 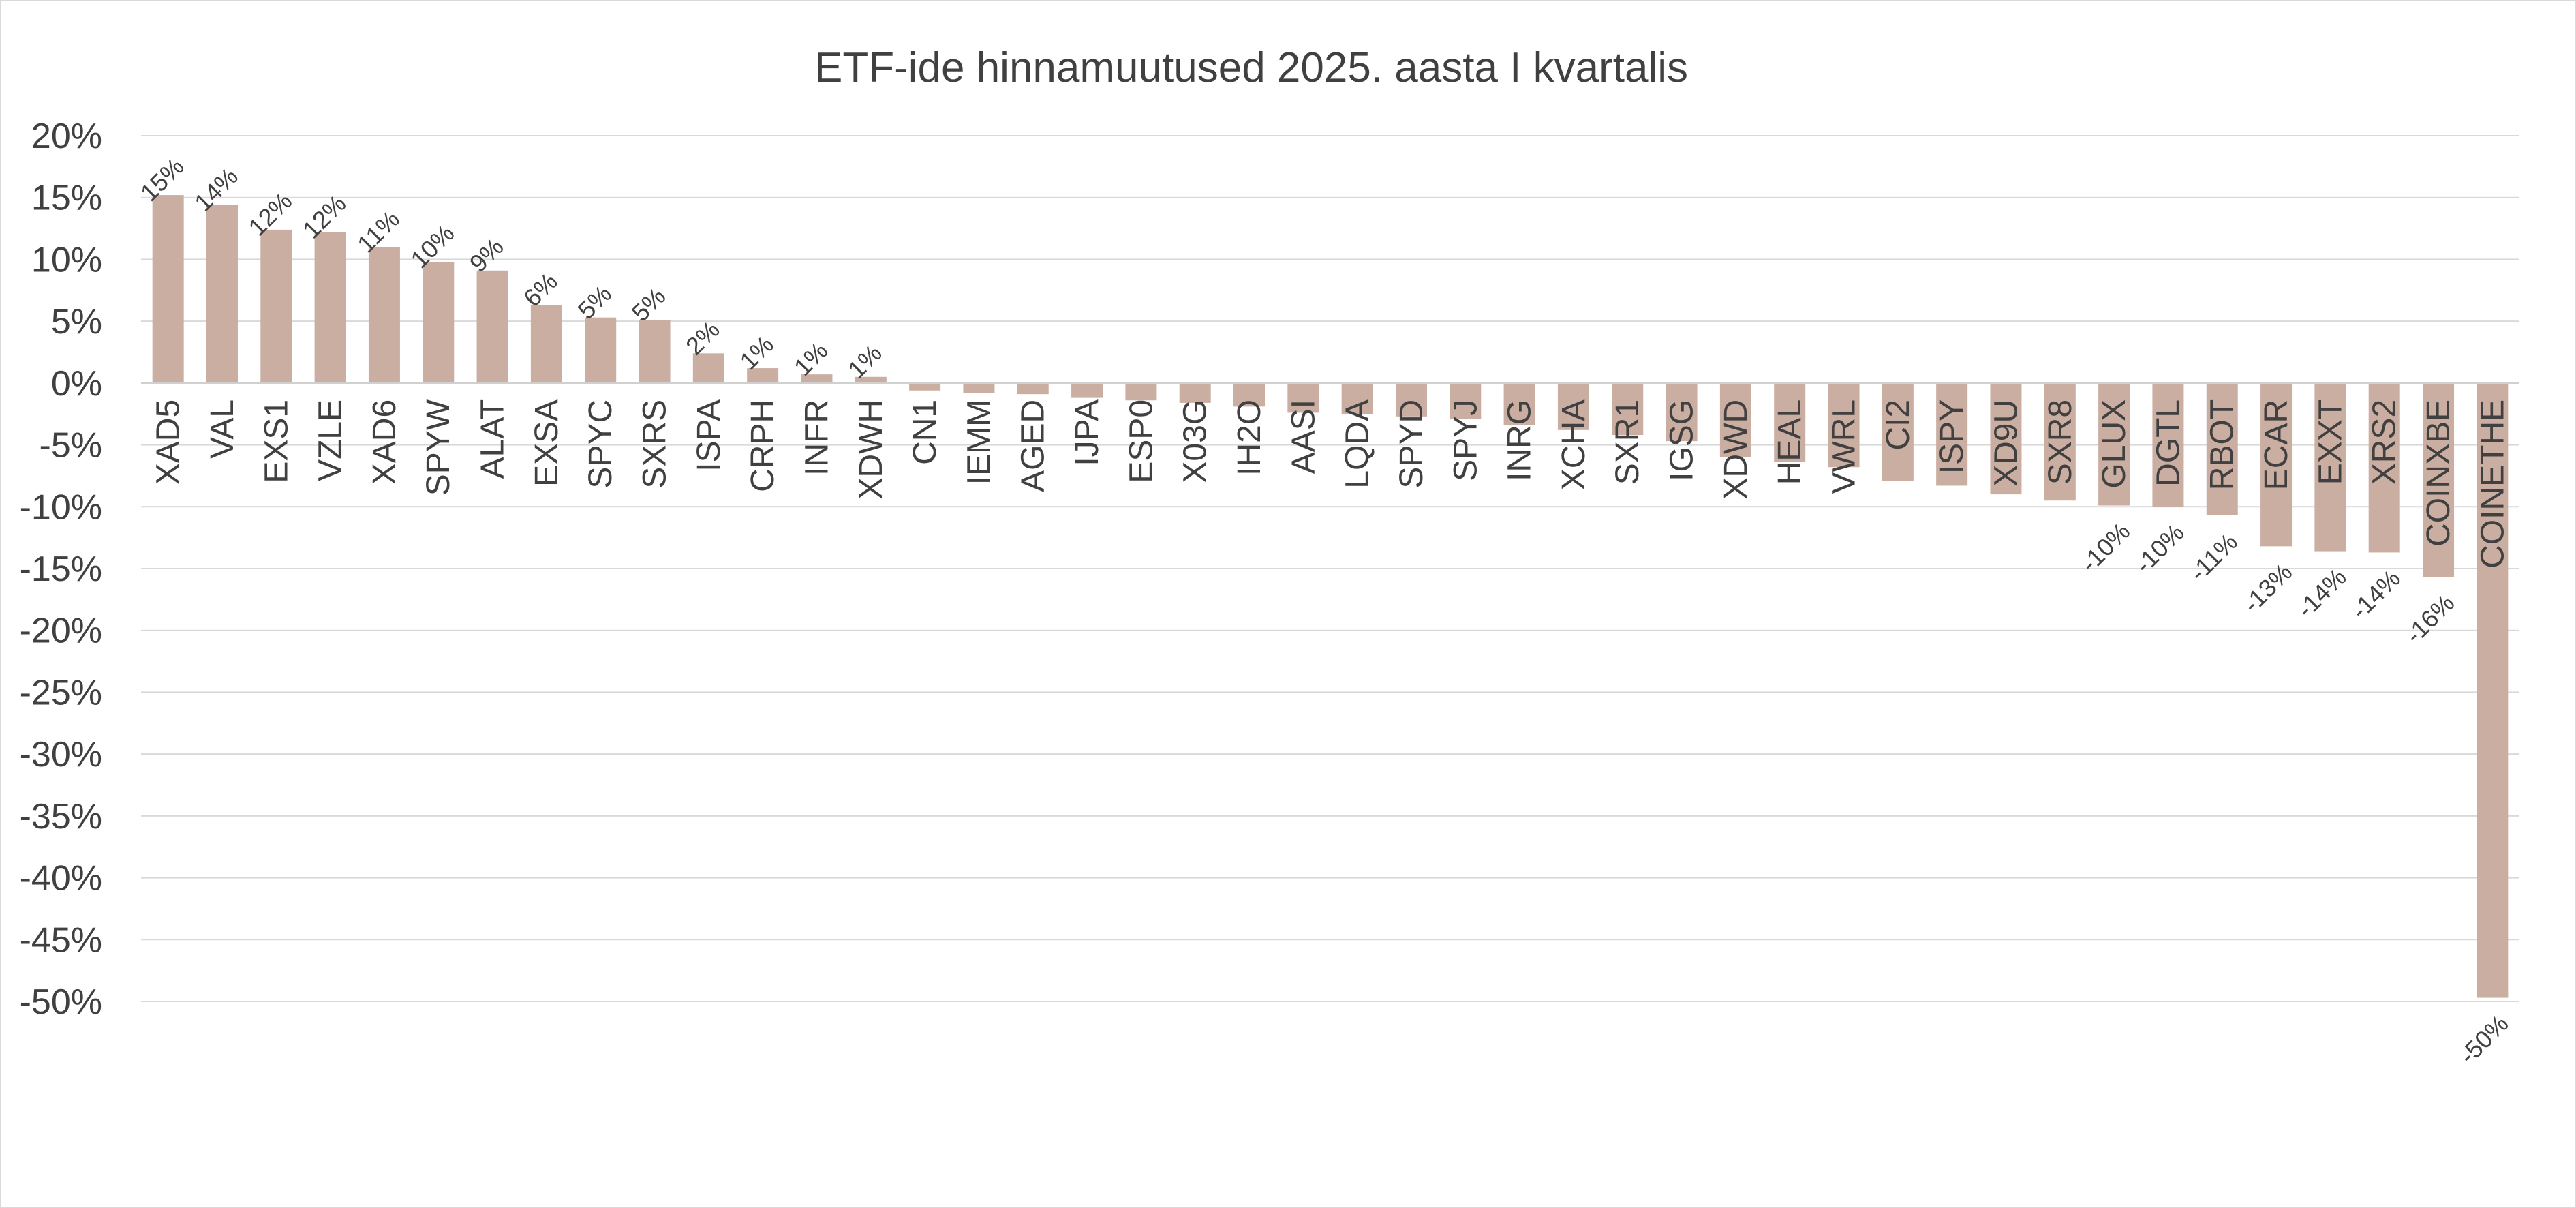 What do you see at coordinates (76, 322) in the screenshot?
I see `y-tick-label: 5%` at bounding box center [76, 322].